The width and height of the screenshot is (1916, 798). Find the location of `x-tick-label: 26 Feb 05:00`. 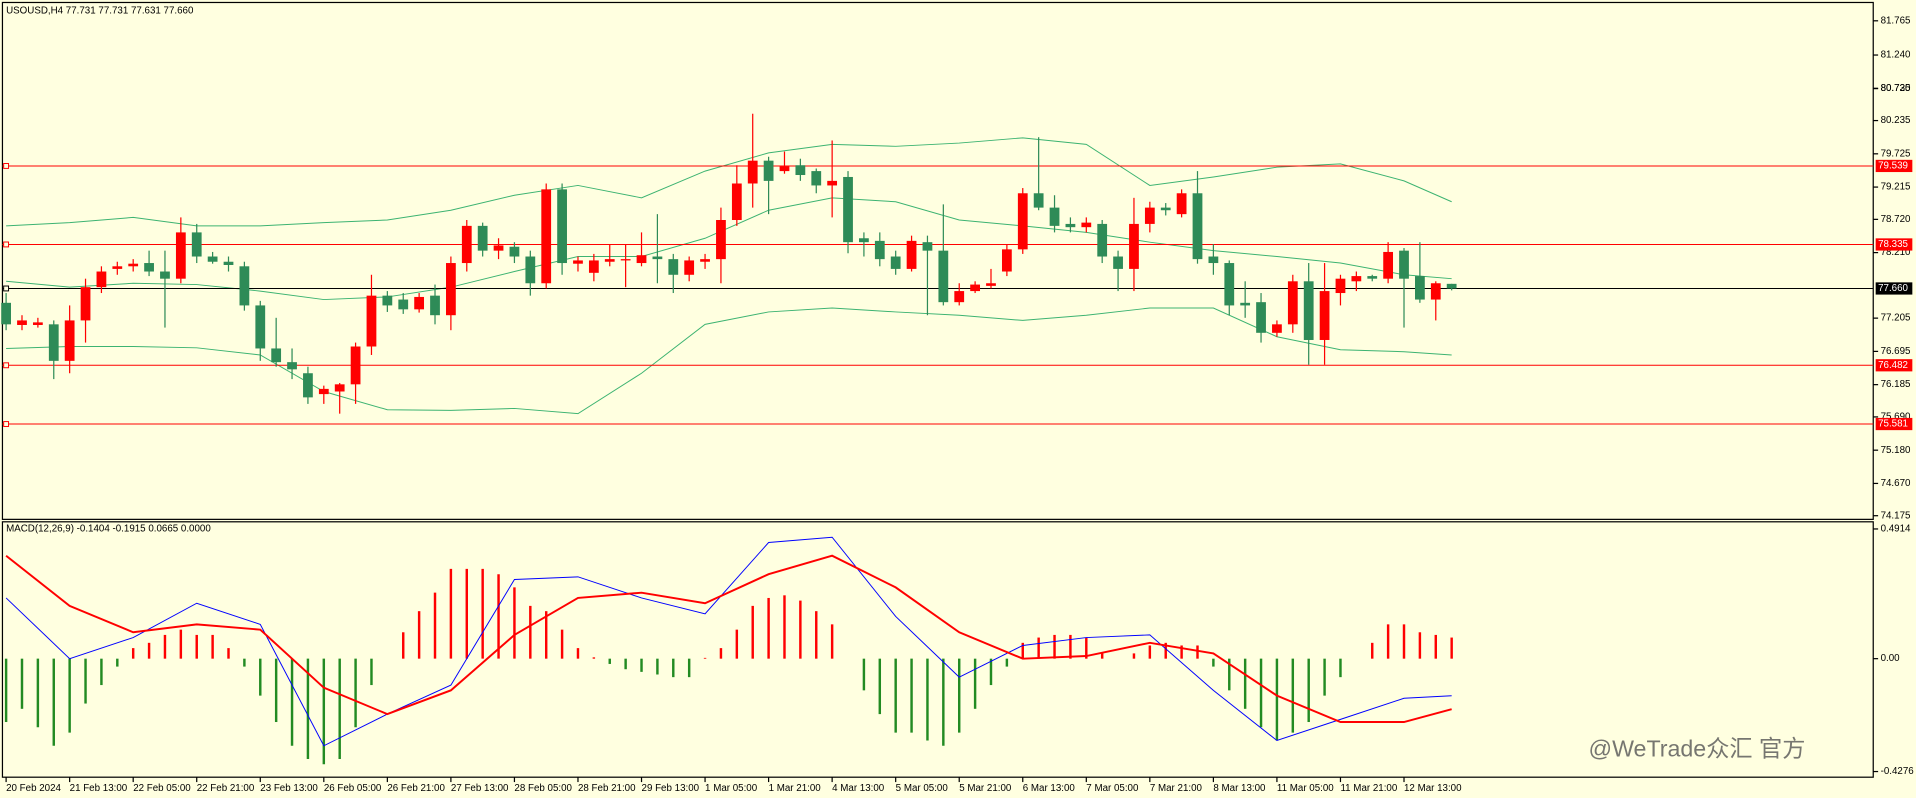

x-tick-label: 26 Feb 05:00 is located at coordinates (353, 788).